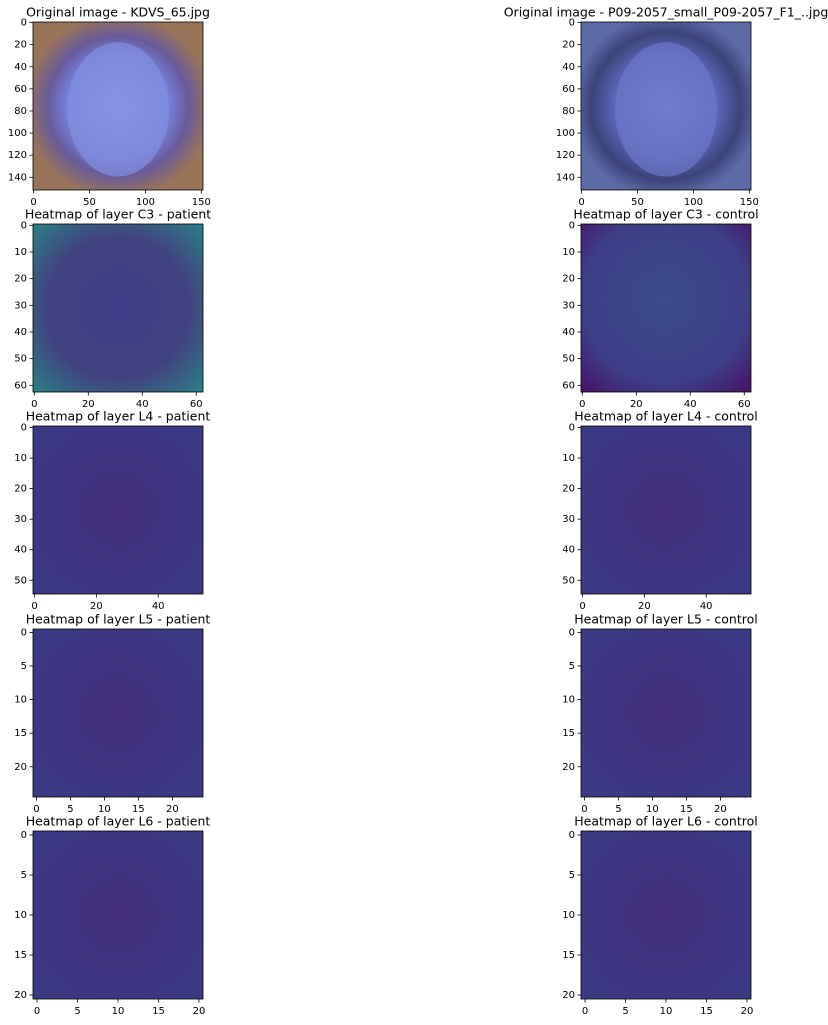 The height and width of the screenshot is (1025, 828). I want to click on x-tick-label: 100, so click(145, 202).